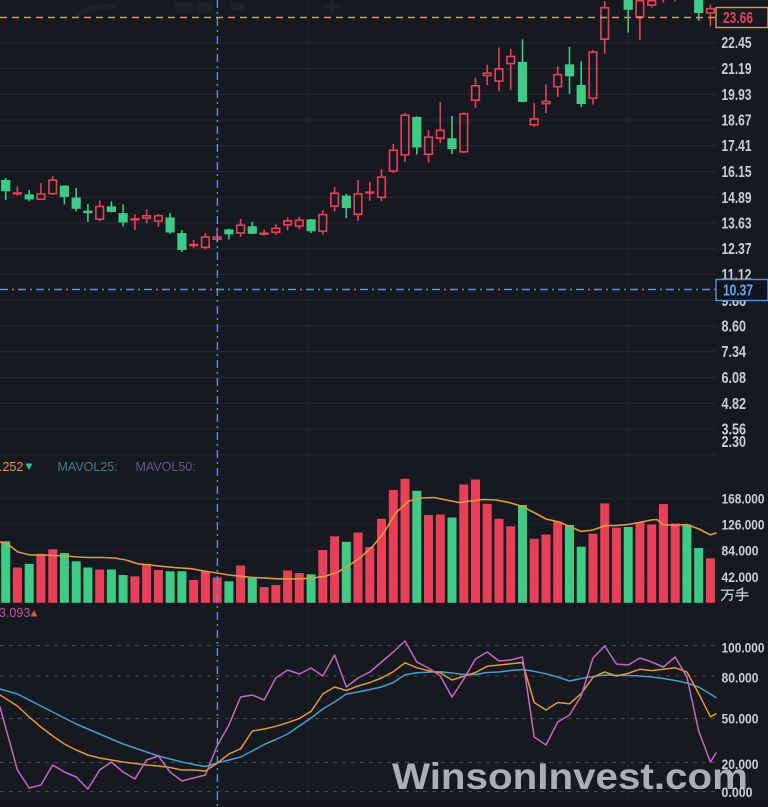  I want to click on svg-text: 18.67, so click(737, 121).